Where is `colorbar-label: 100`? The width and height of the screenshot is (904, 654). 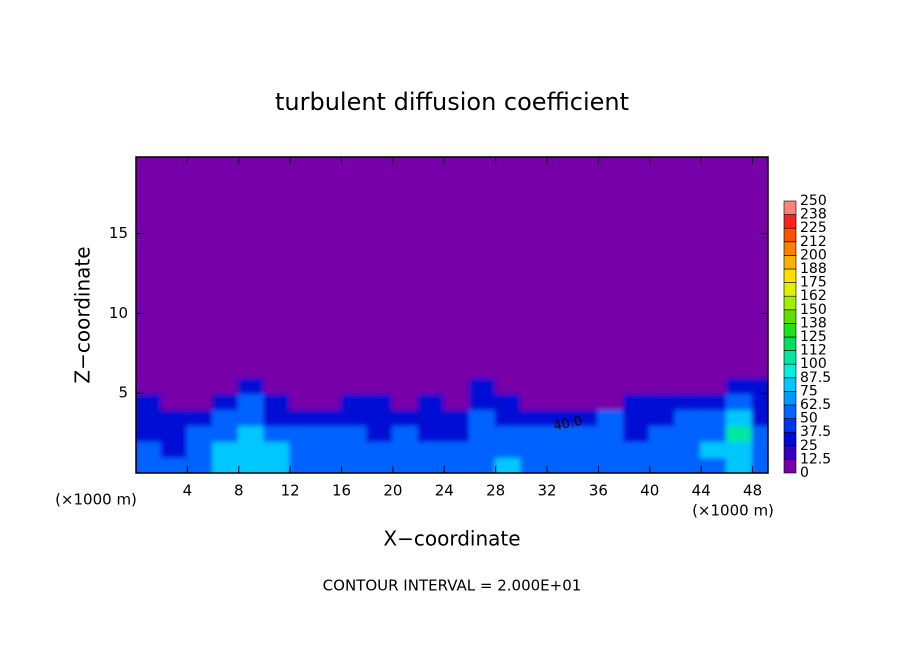 colorbar-label: 100 is located at coordinates (813, 364).